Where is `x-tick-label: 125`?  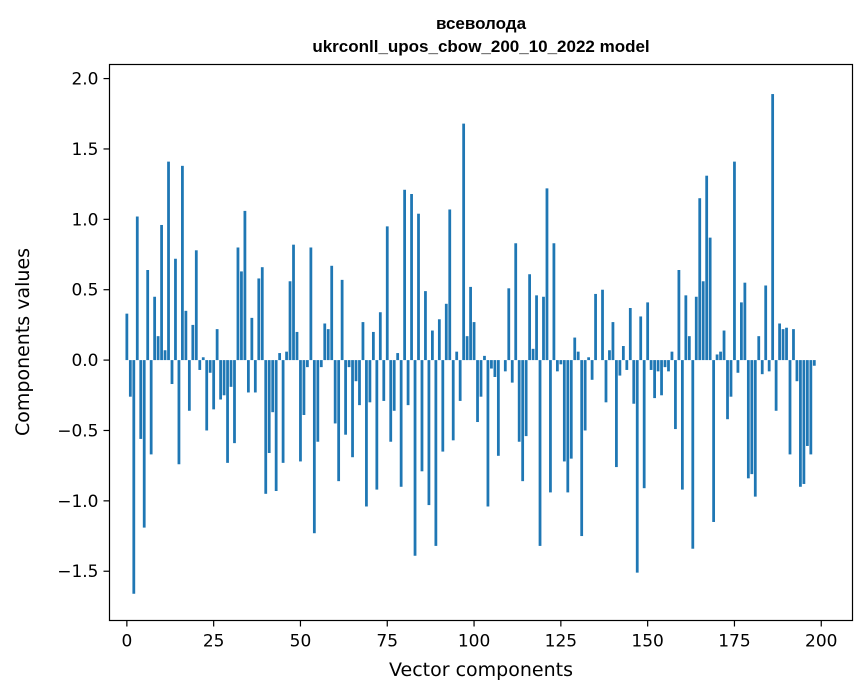
x-tick-label: 125 is located at coordinates (561, 642).